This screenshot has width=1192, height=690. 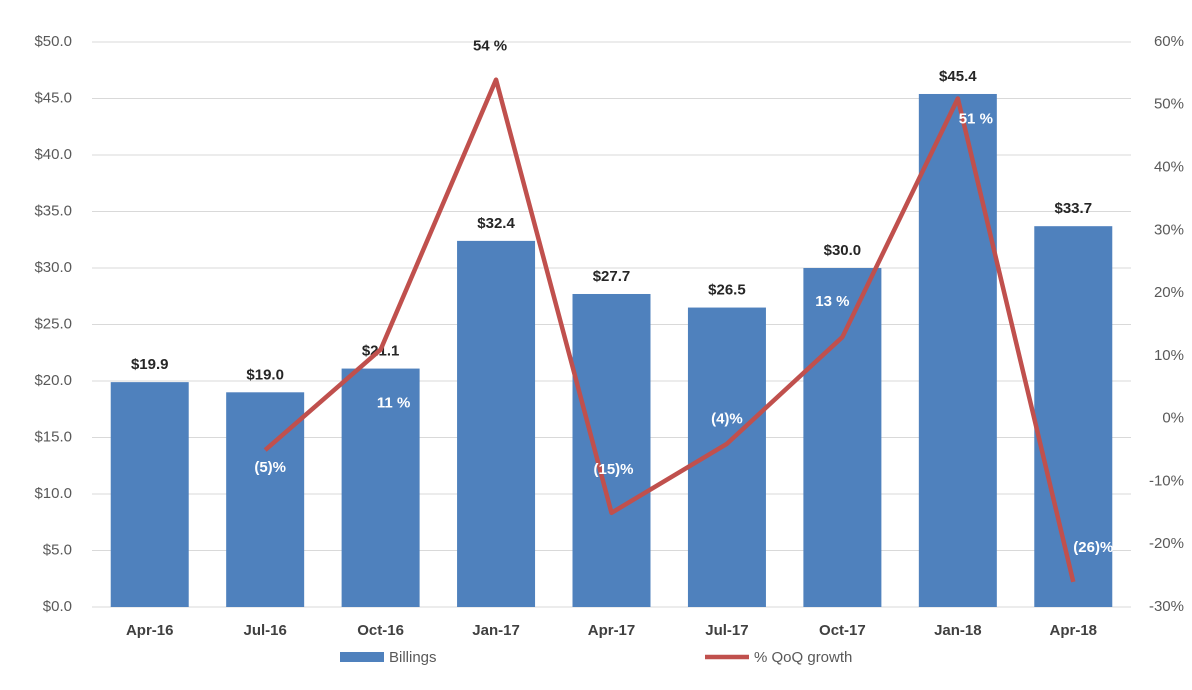 What do you see at coordinates (1169, 355) in the screenshot?
I see `y2-tick-label: 10%` at bounding box center [1169, 355].